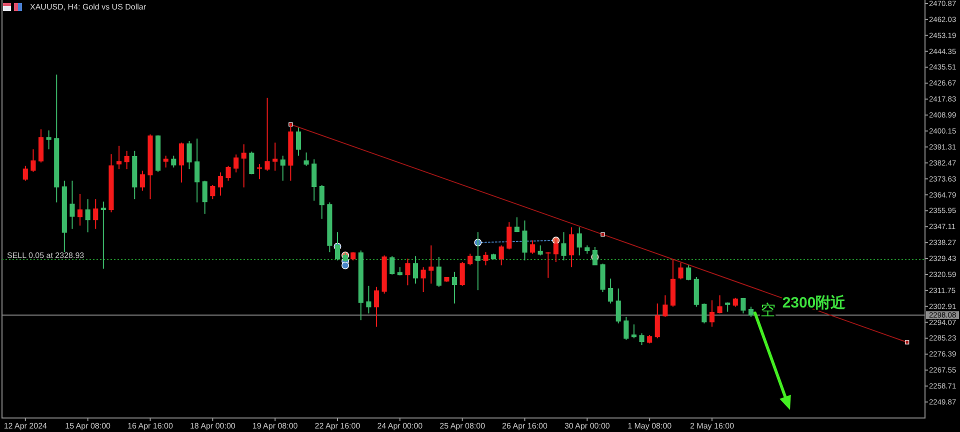 Image resolution: width=960 pixels, height=432 pixels. I want to click on x-tick-label: 2 May 16:00, so click(712, 426).